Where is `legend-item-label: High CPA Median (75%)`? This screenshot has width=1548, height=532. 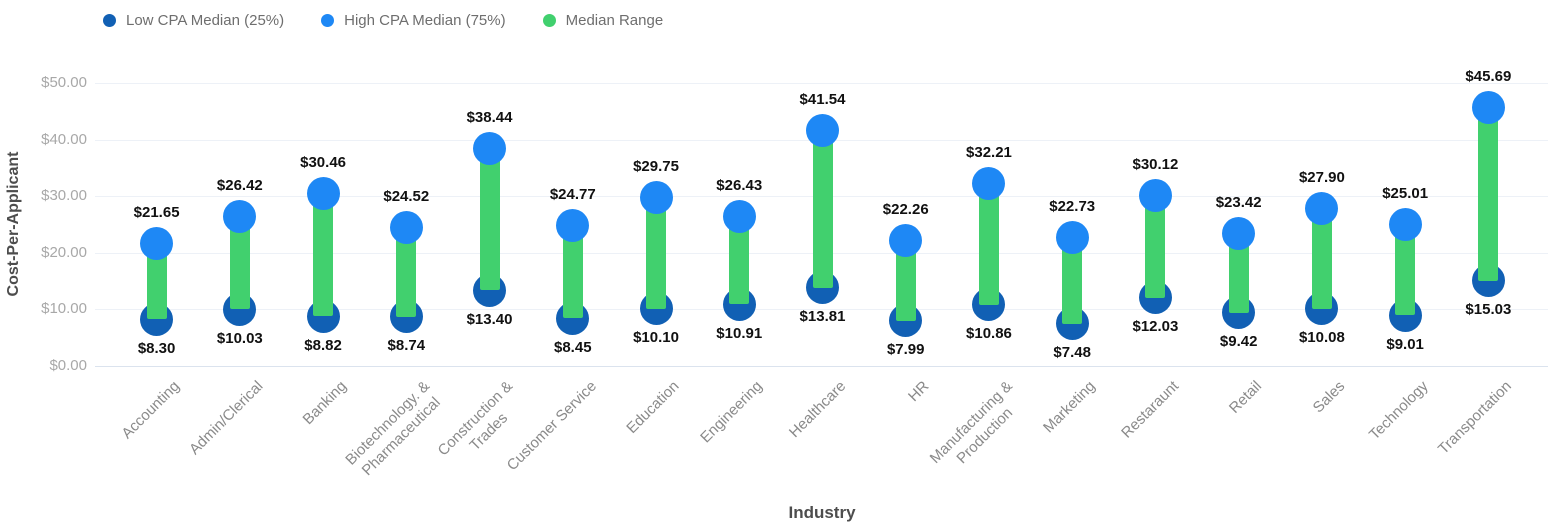
legend-item-label: High CPA Median (75%) is located at coordinates (425, 20).